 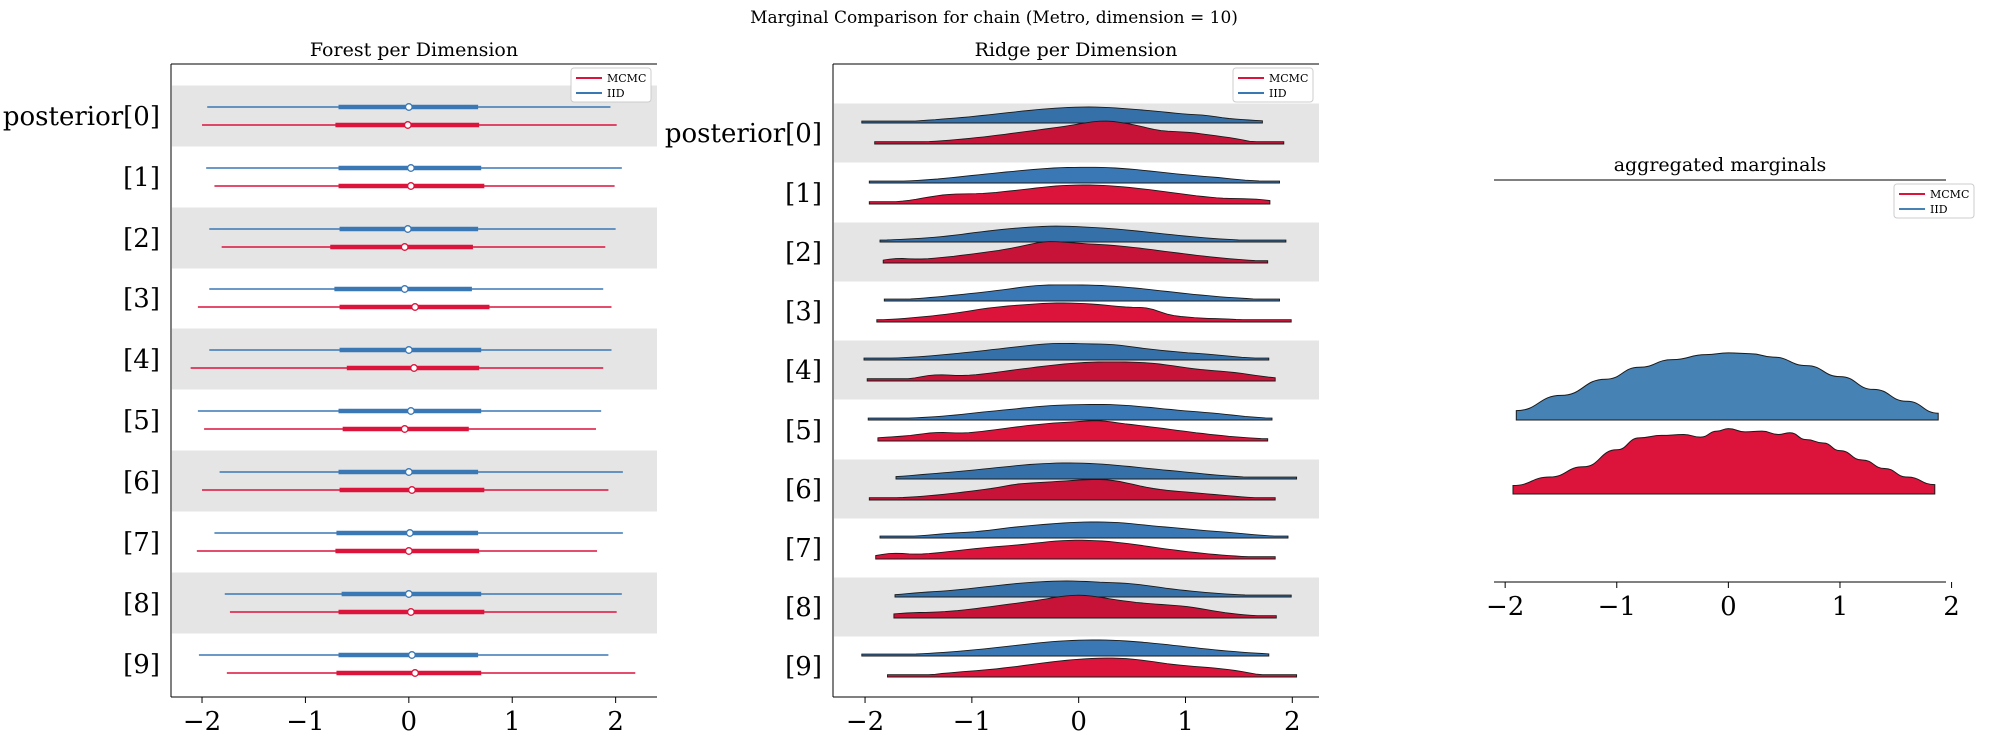 I want to click on aggregated-x-tick-label: 0, so click(x=1728, y=607).